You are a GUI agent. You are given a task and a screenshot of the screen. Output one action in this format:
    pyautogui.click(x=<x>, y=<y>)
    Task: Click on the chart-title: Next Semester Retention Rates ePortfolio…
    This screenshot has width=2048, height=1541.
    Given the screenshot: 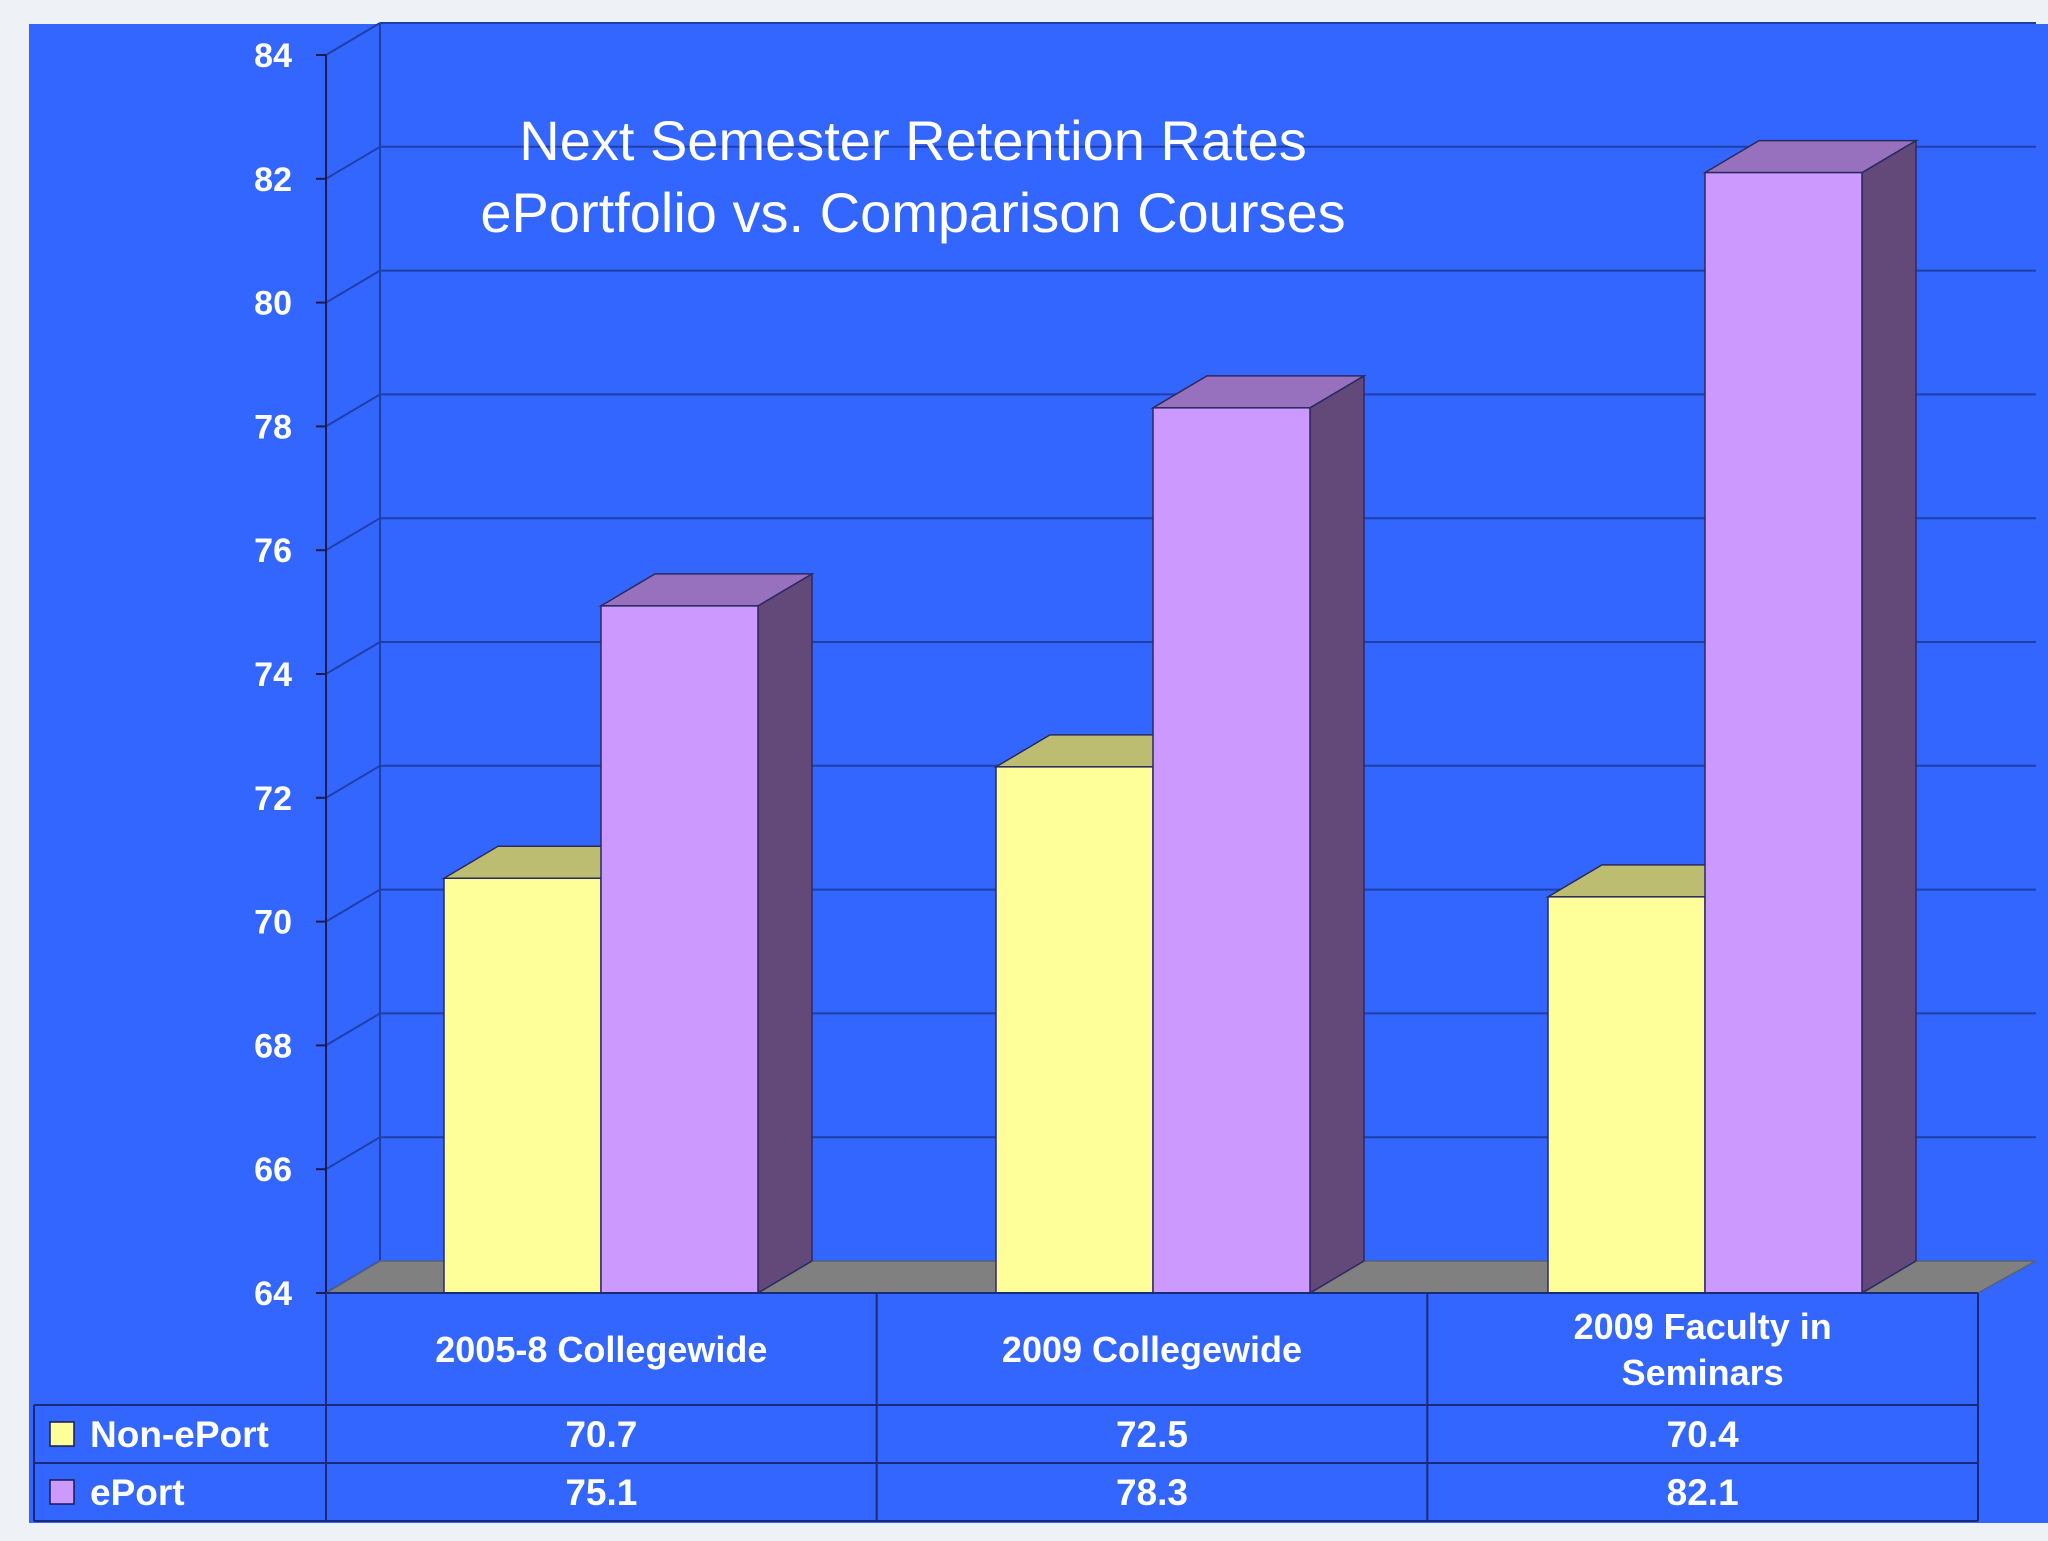 What is the action you would take?
    pyautogui.click(x=912, y=176)
    